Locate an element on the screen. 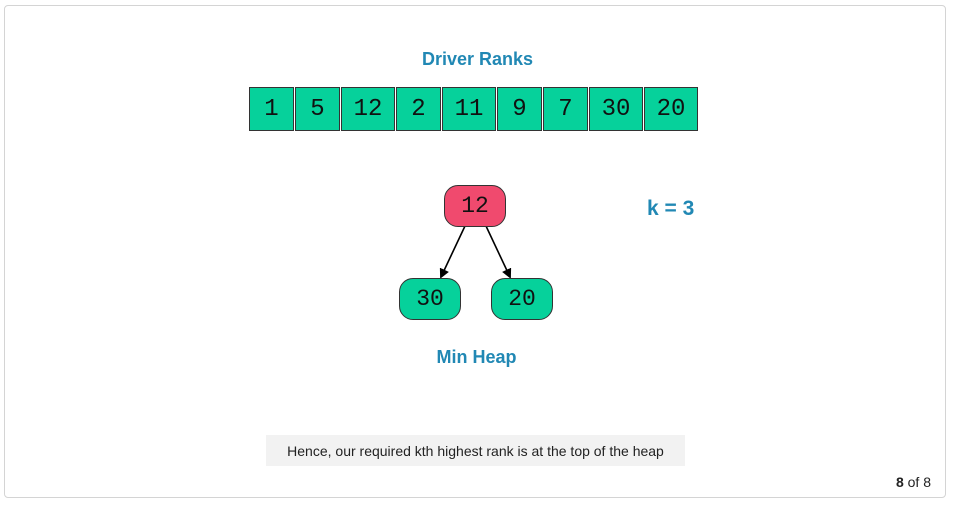 The image size is (955, 505). array-title: Driver Ranks is located at coordinates (477, 59).